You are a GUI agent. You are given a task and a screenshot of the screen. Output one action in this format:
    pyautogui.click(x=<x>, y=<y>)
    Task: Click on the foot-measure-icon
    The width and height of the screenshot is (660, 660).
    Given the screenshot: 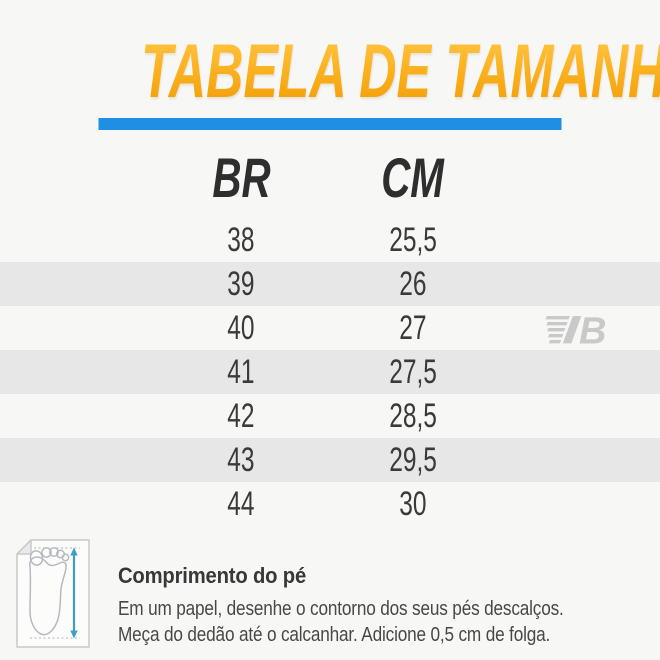 What is the action you would take?
    pyautogui.click(x=53, y=593)
    